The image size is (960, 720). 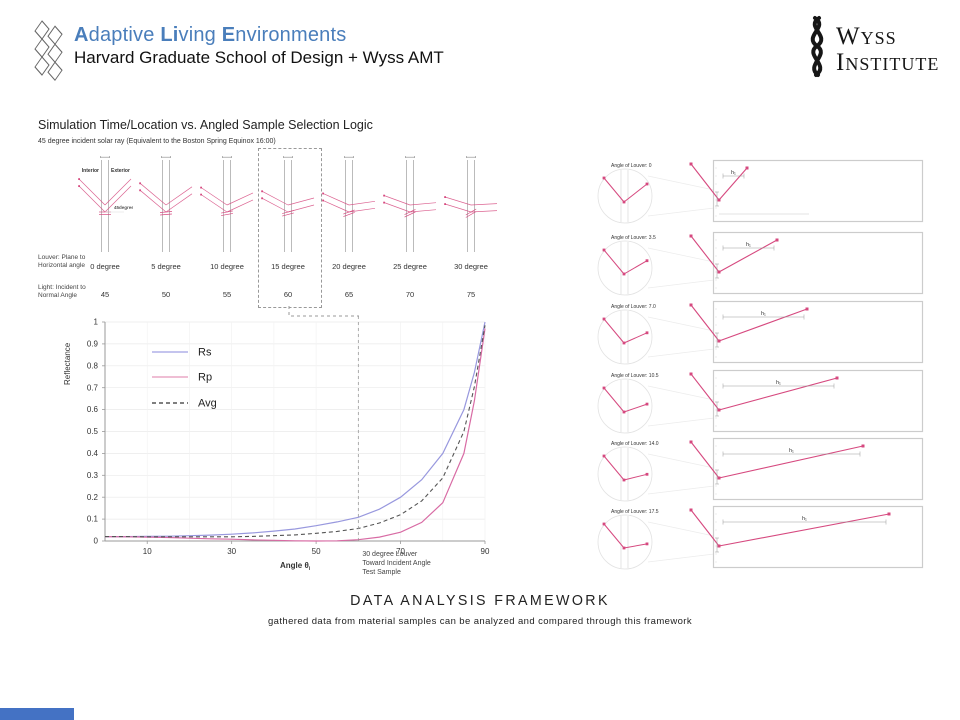 What do you see at coordinates (349, 266) in the screenshot?
I see `louver-angle-value: 20 degree` at bounding box center [349, 266].